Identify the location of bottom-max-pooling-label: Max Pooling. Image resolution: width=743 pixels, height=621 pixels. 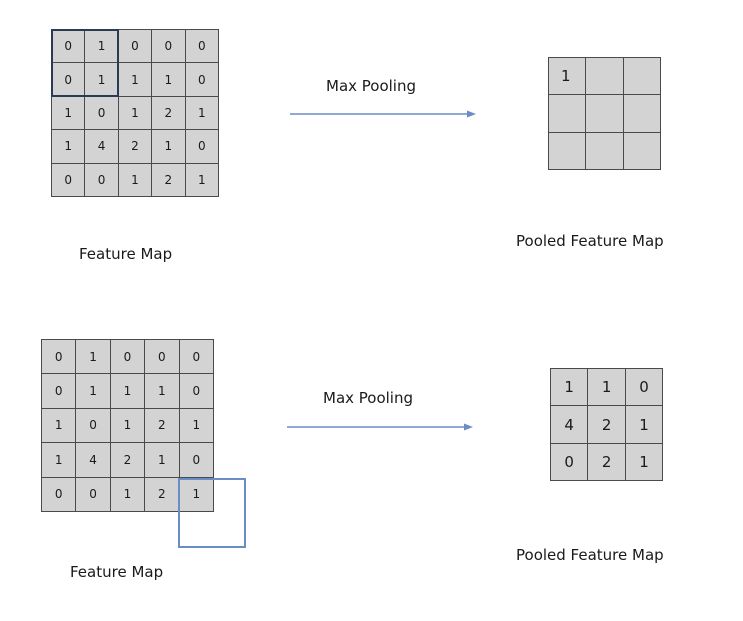
(368, 398).